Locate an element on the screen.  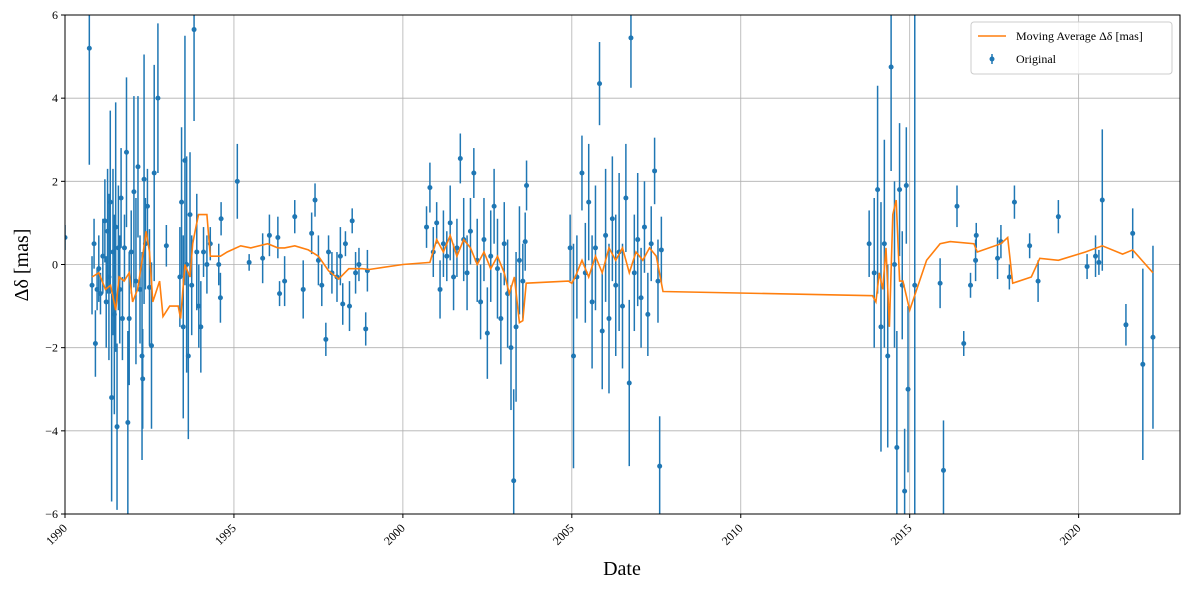
x-tick-label: 2020 is located at coordinates (1070, 534).